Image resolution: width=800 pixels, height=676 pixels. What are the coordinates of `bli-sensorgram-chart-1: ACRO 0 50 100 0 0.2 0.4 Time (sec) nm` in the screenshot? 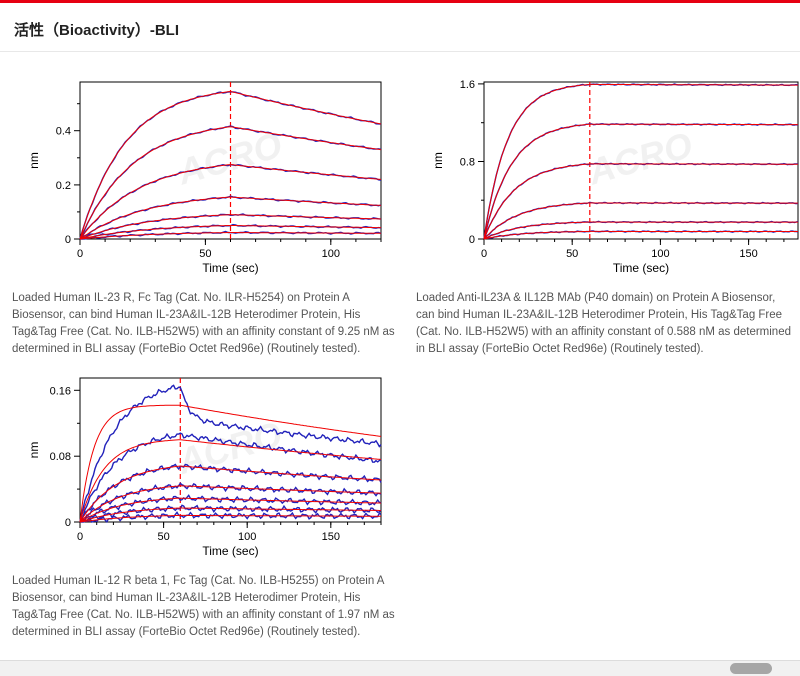 It's located at (219, 174).